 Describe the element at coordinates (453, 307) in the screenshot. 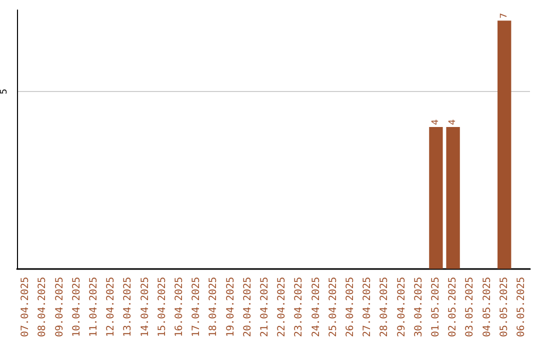

I see `x-tick-label: 02.05.2025` at that location.